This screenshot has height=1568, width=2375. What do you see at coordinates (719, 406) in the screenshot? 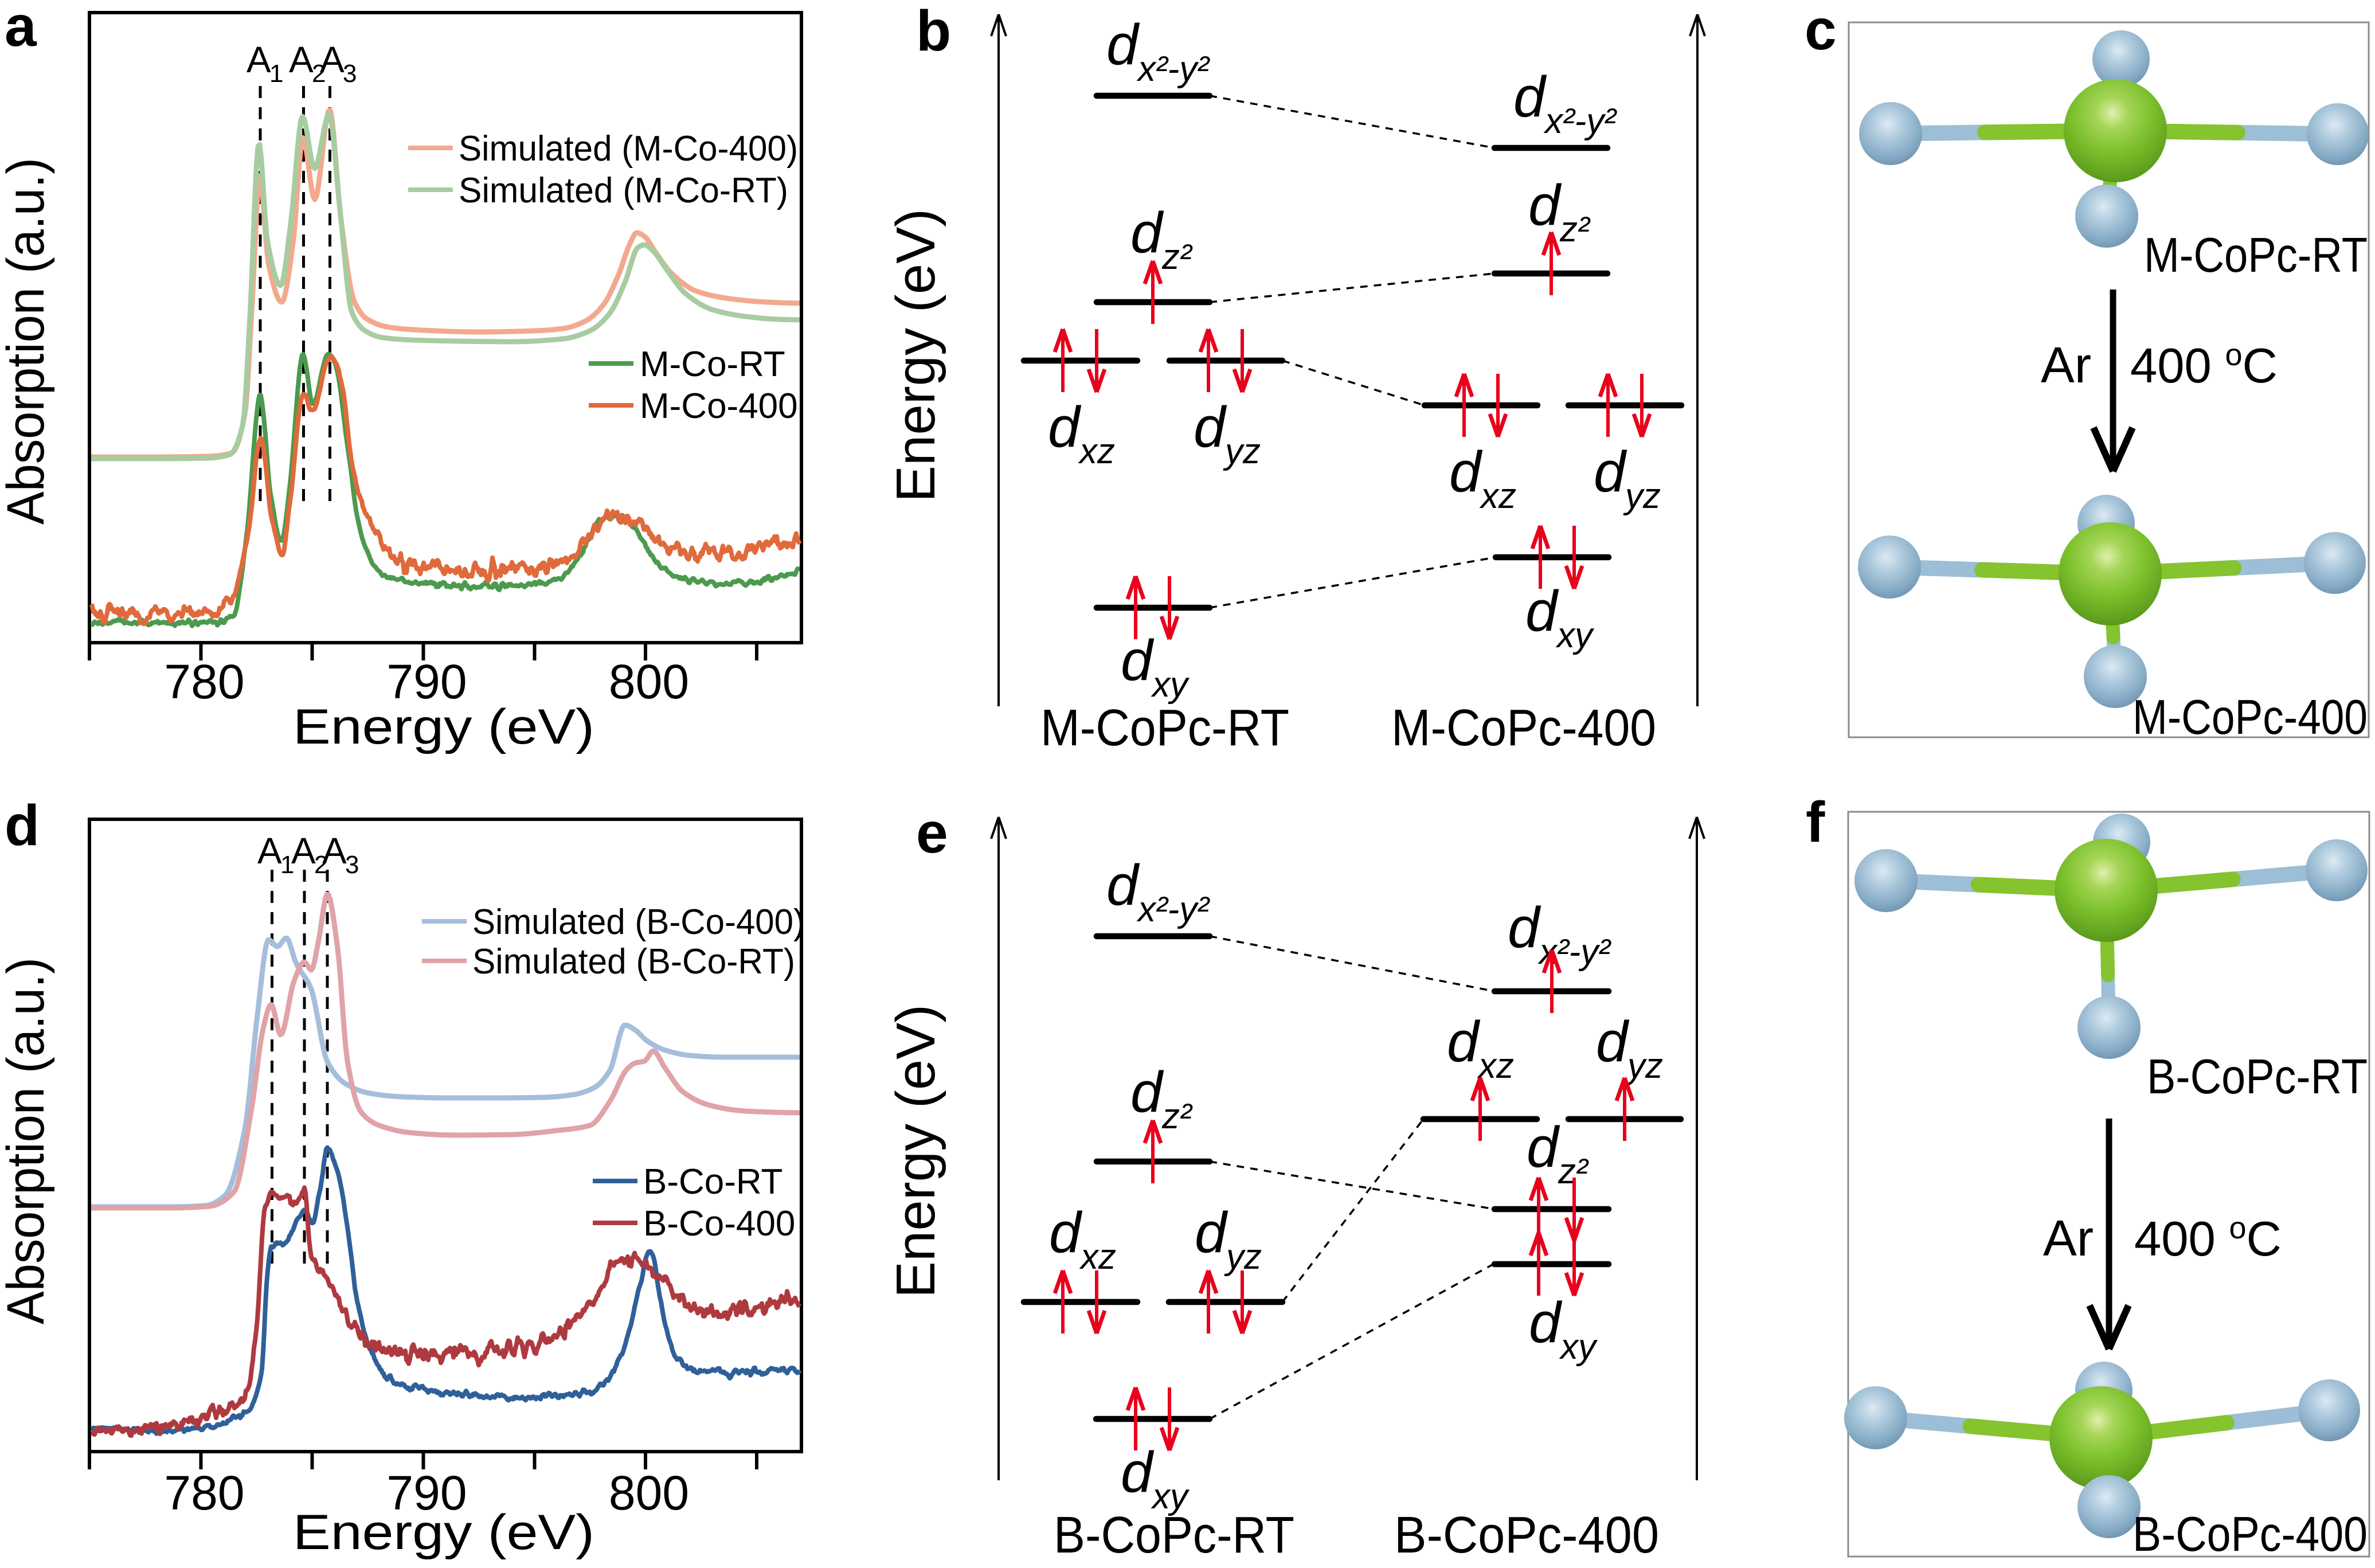
I see `svg-text: M-Co-400` at bounding box center [719, 406].